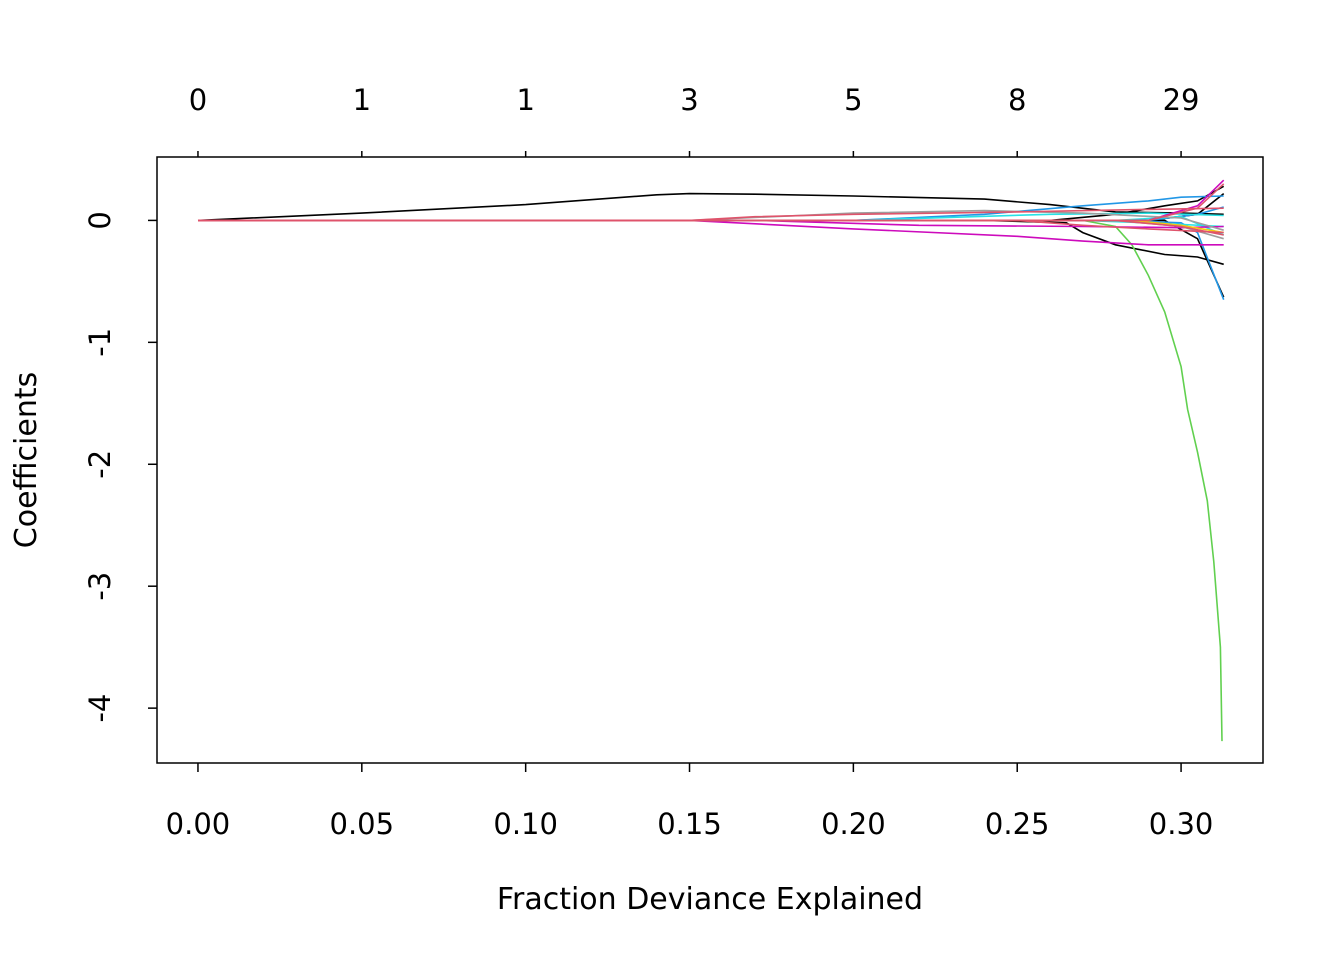 The image size is (1344, 960). Describe the element at coordinates (100, 586) in the screenshot. I see `y-tick-label: -3` at that location.